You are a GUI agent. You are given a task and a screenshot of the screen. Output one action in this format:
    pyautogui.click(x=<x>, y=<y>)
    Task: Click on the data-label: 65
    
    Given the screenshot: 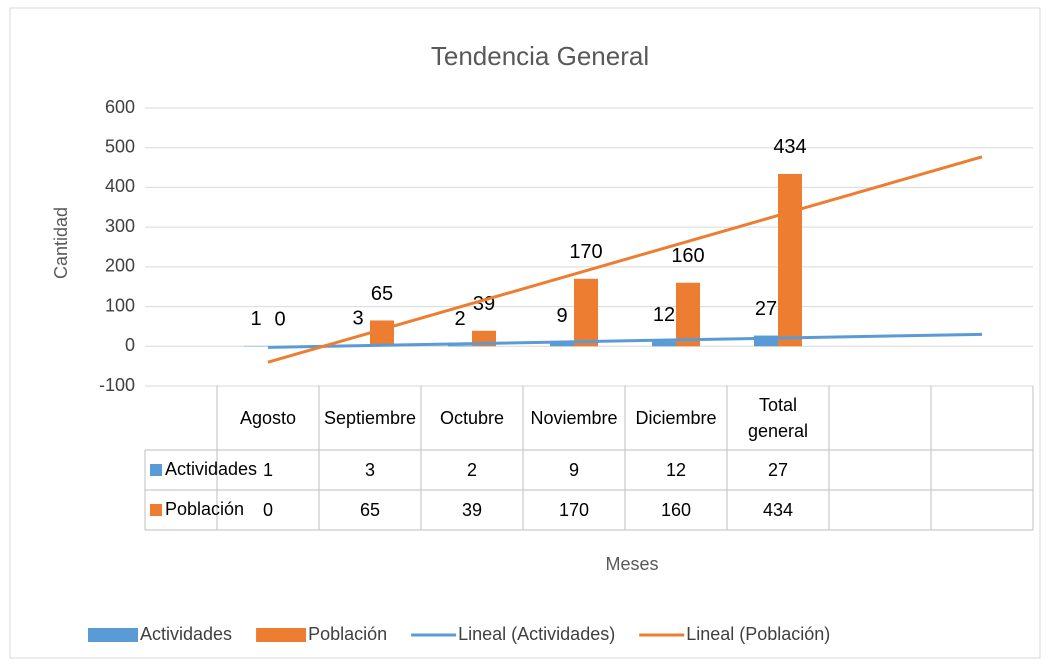 What is the action you would take?
    pyautogui.click(x=382, y=294)
    